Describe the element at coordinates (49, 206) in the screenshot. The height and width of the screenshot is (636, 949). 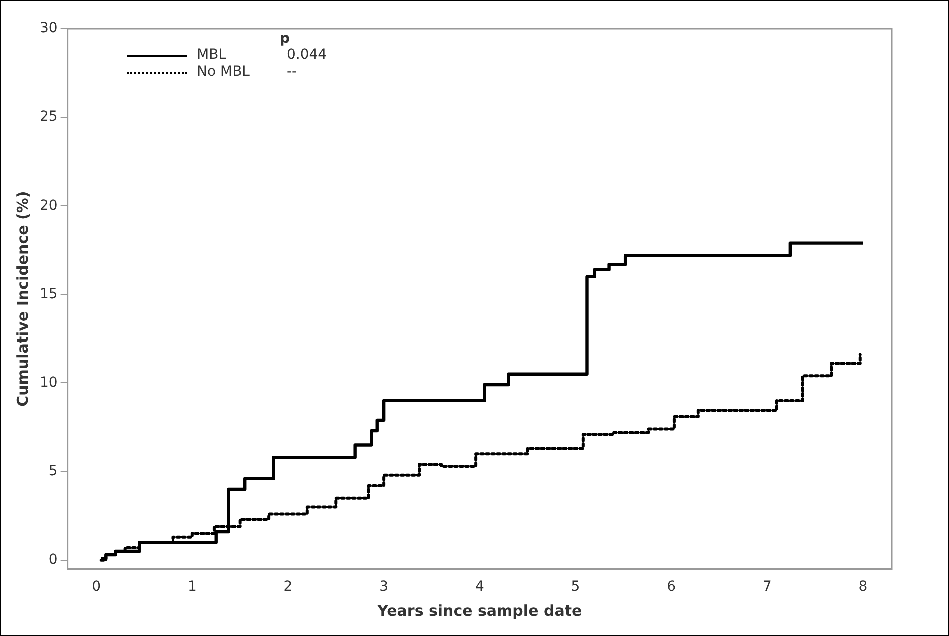
I see `y-tick-label: 20` at that location.